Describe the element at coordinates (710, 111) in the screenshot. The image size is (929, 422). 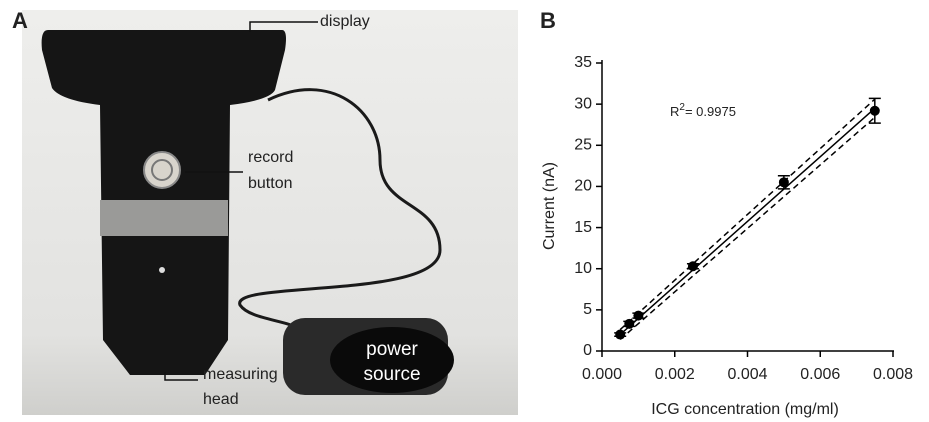
I see `annotation-text: = 0.9975` at that location.